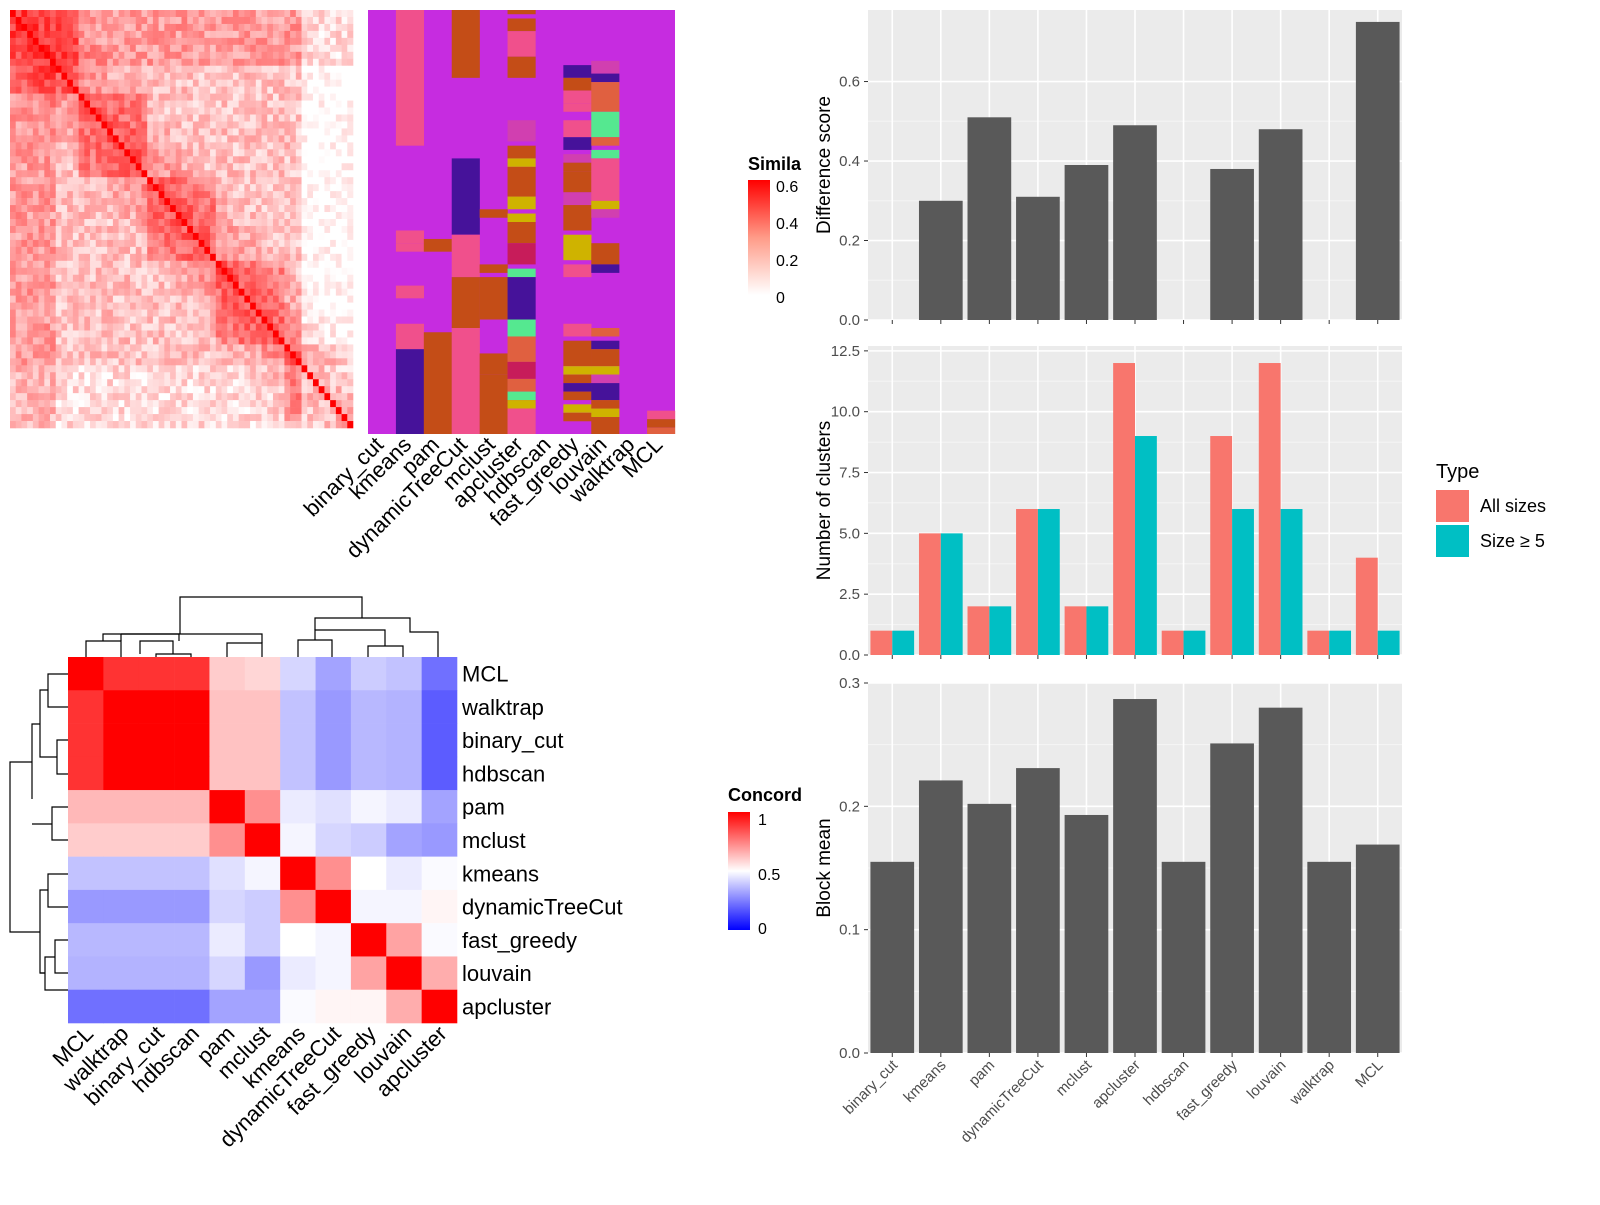  What do you see at coordinates (1183, 957) in the screenshot?
I see `bar` at bounding box center [1183, 957].